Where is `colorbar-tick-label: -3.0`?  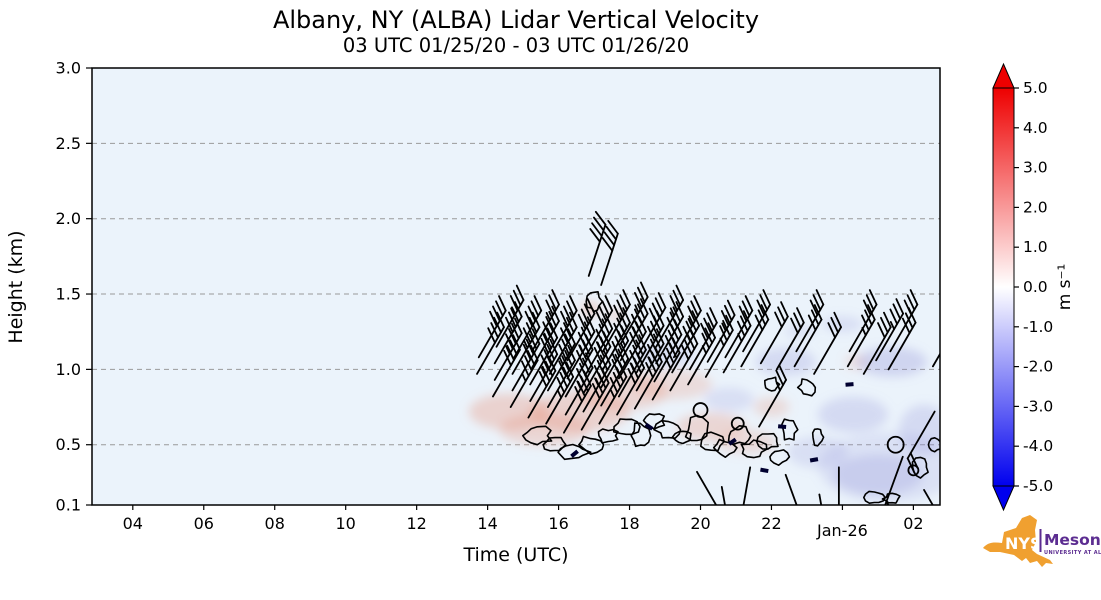
colorbar-tick-label: -3.0 is located at coordinates (1038, 406).